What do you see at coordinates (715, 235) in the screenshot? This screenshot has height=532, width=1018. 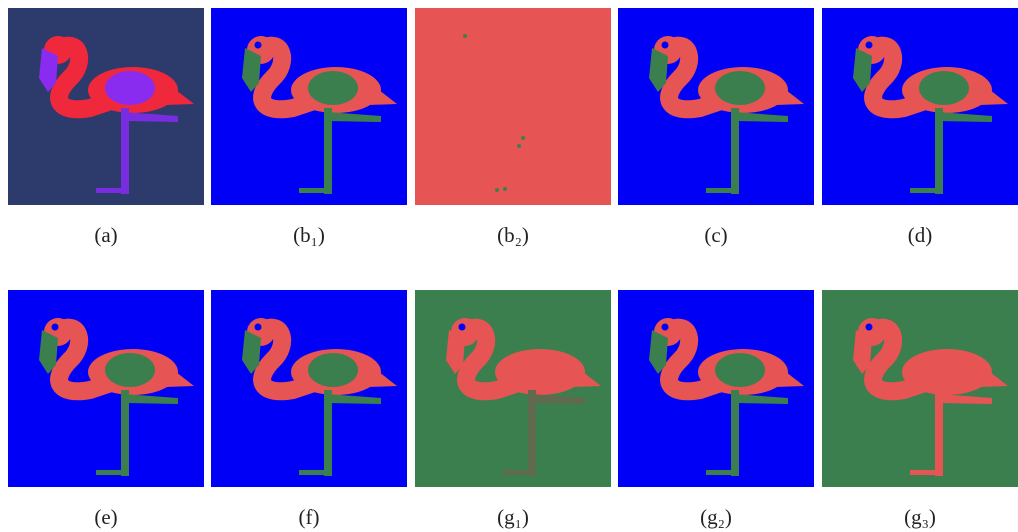 I see `panel-caption: (c)` at bounding box center [715, 235].